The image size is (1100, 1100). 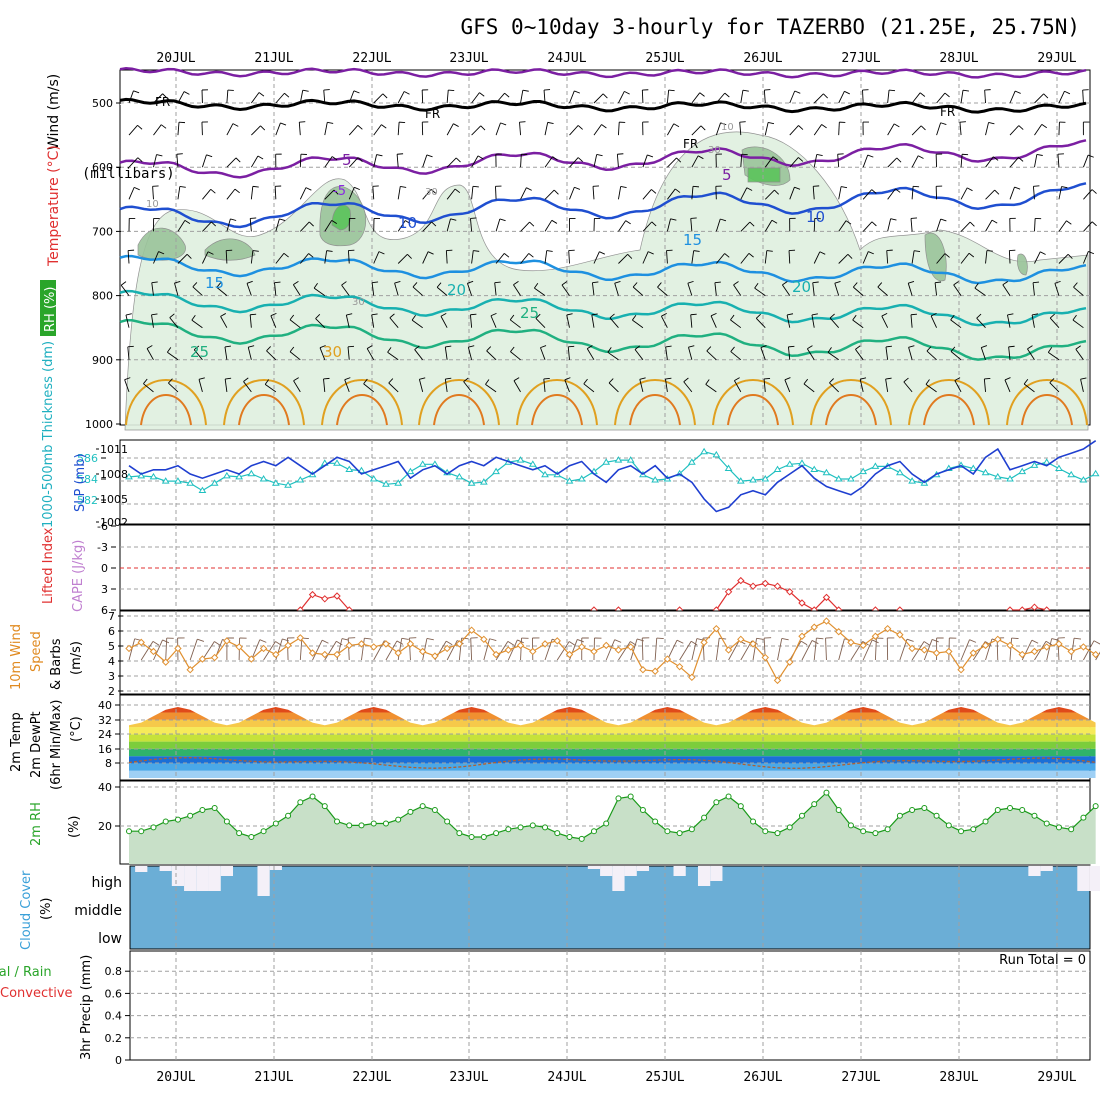 What do you see at coordinates (86, 1007) in the screenshot?
I see `ylabel-precip: 3hr Precip (mm)` at bounding box center [86, 1007].